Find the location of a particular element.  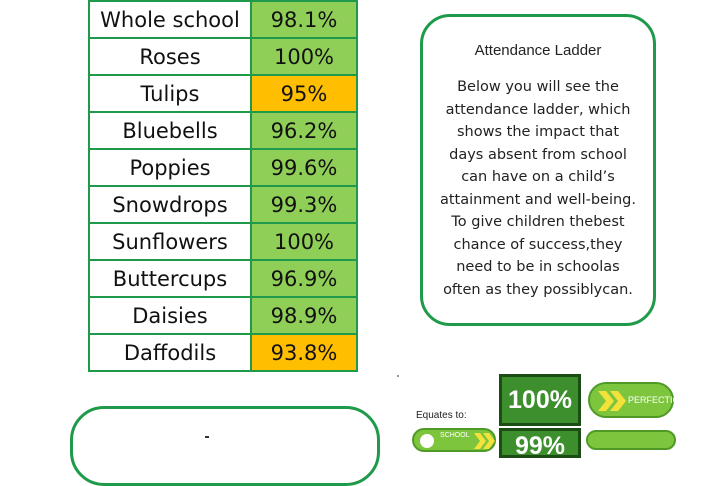

perfection-pill: PERFECTION is located at coordinates (637, 400).